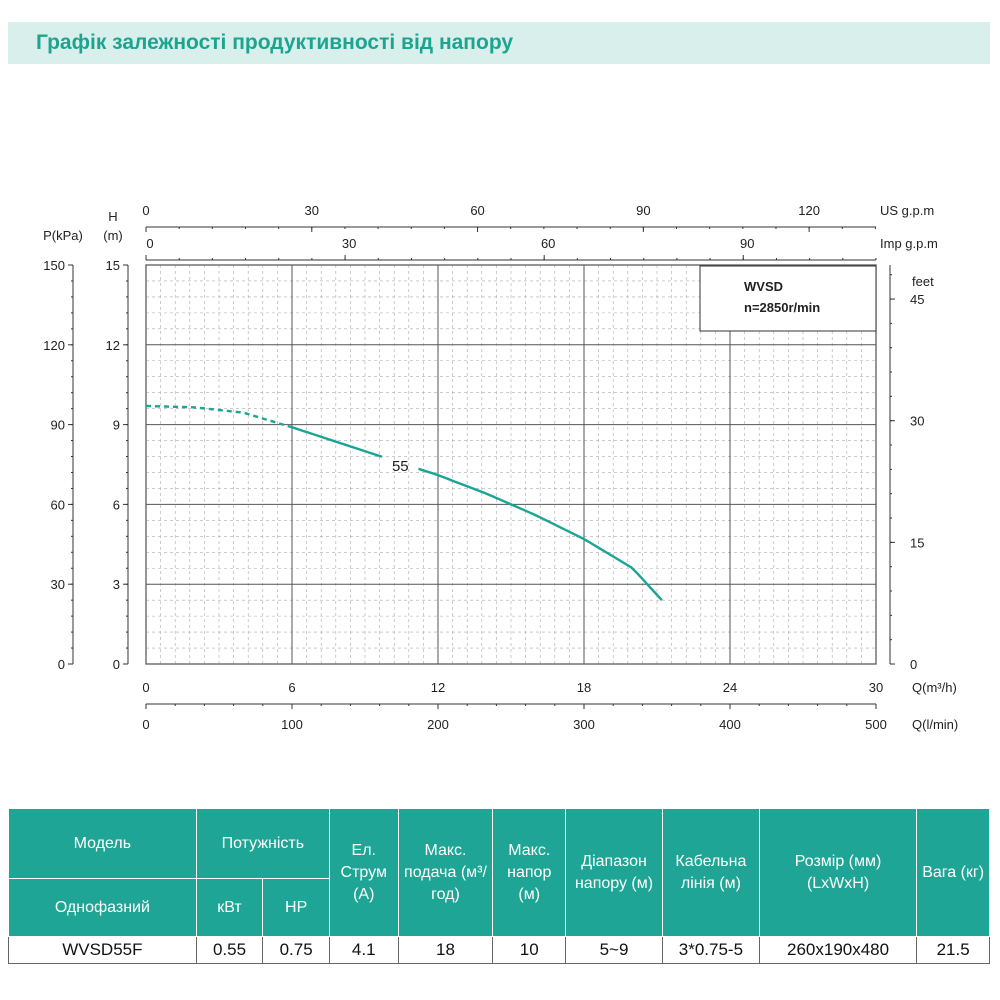  I want to click on cell-weight: 21.5, so click(953, 950).